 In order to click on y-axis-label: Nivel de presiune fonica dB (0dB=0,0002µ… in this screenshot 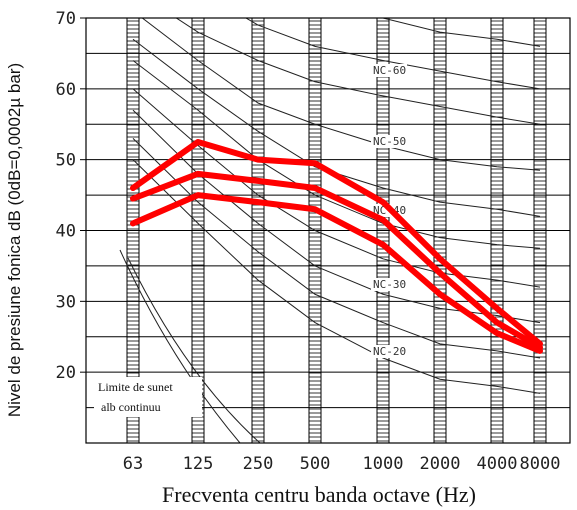, I will do `click(14, 240)`.